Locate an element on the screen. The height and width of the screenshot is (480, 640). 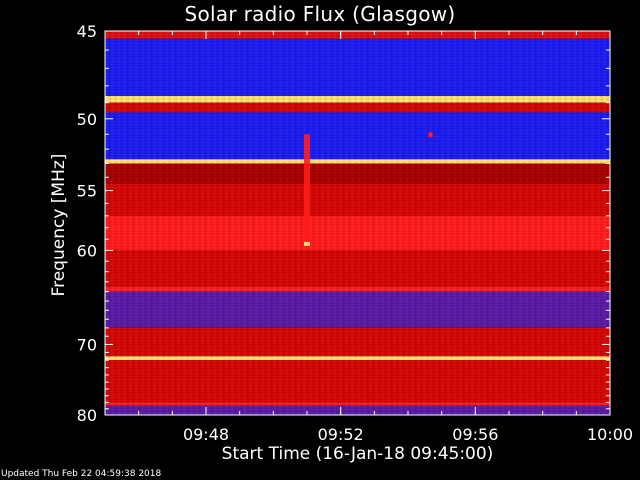
y-tick-label: 50 is located at coordinates (87, 119).